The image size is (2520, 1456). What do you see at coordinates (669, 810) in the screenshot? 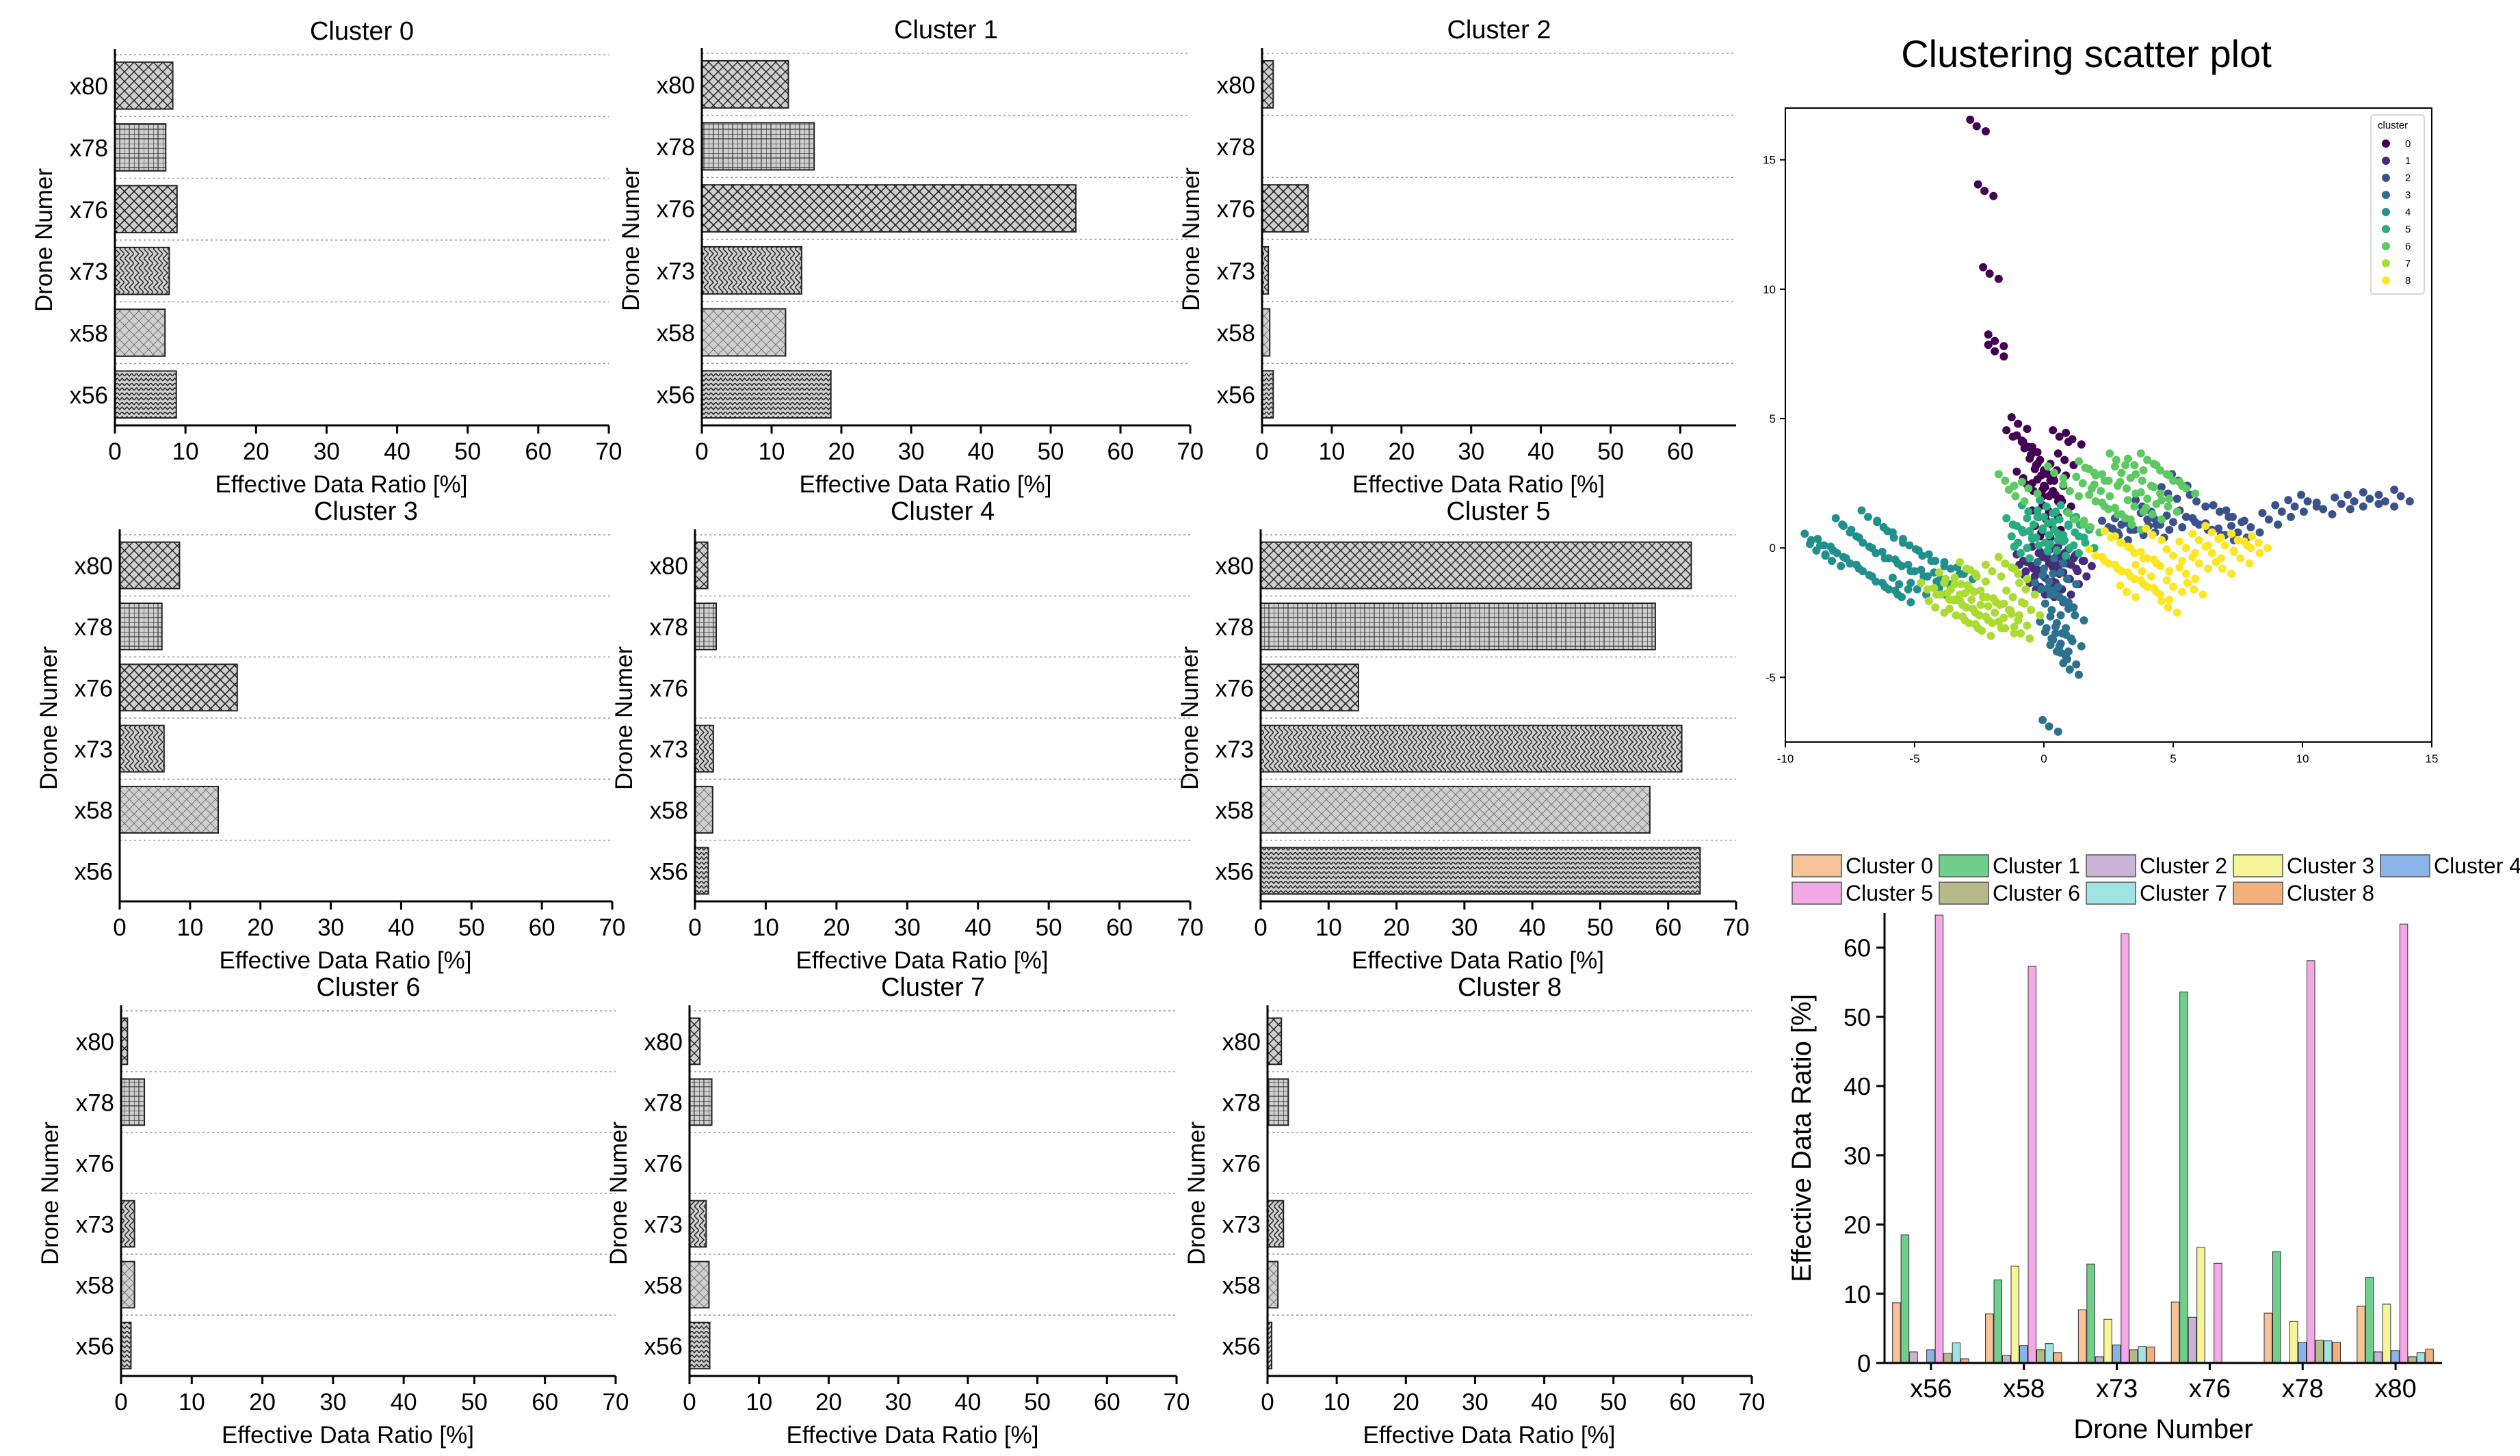
I see `tick-label: x58` at bounding box center [669, 810].